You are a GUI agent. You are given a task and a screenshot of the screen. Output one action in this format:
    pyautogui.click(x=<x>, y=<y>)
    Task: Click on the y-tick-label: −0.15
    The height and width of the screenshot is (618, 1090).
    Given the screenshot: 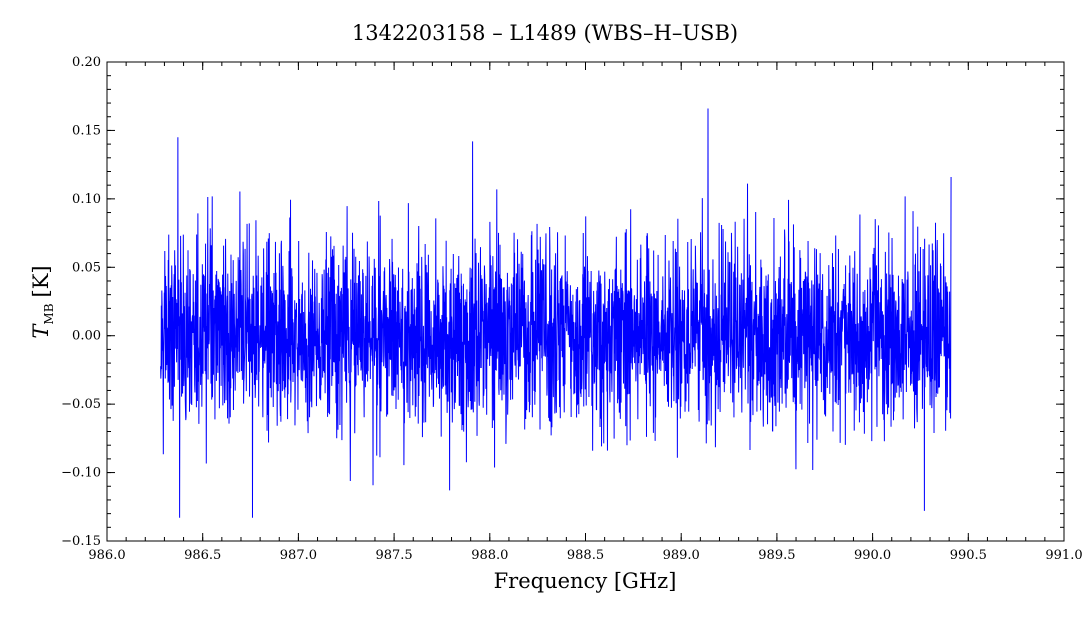 What is the action you would take?
    pyautogui.click(x=81, y=541)
    